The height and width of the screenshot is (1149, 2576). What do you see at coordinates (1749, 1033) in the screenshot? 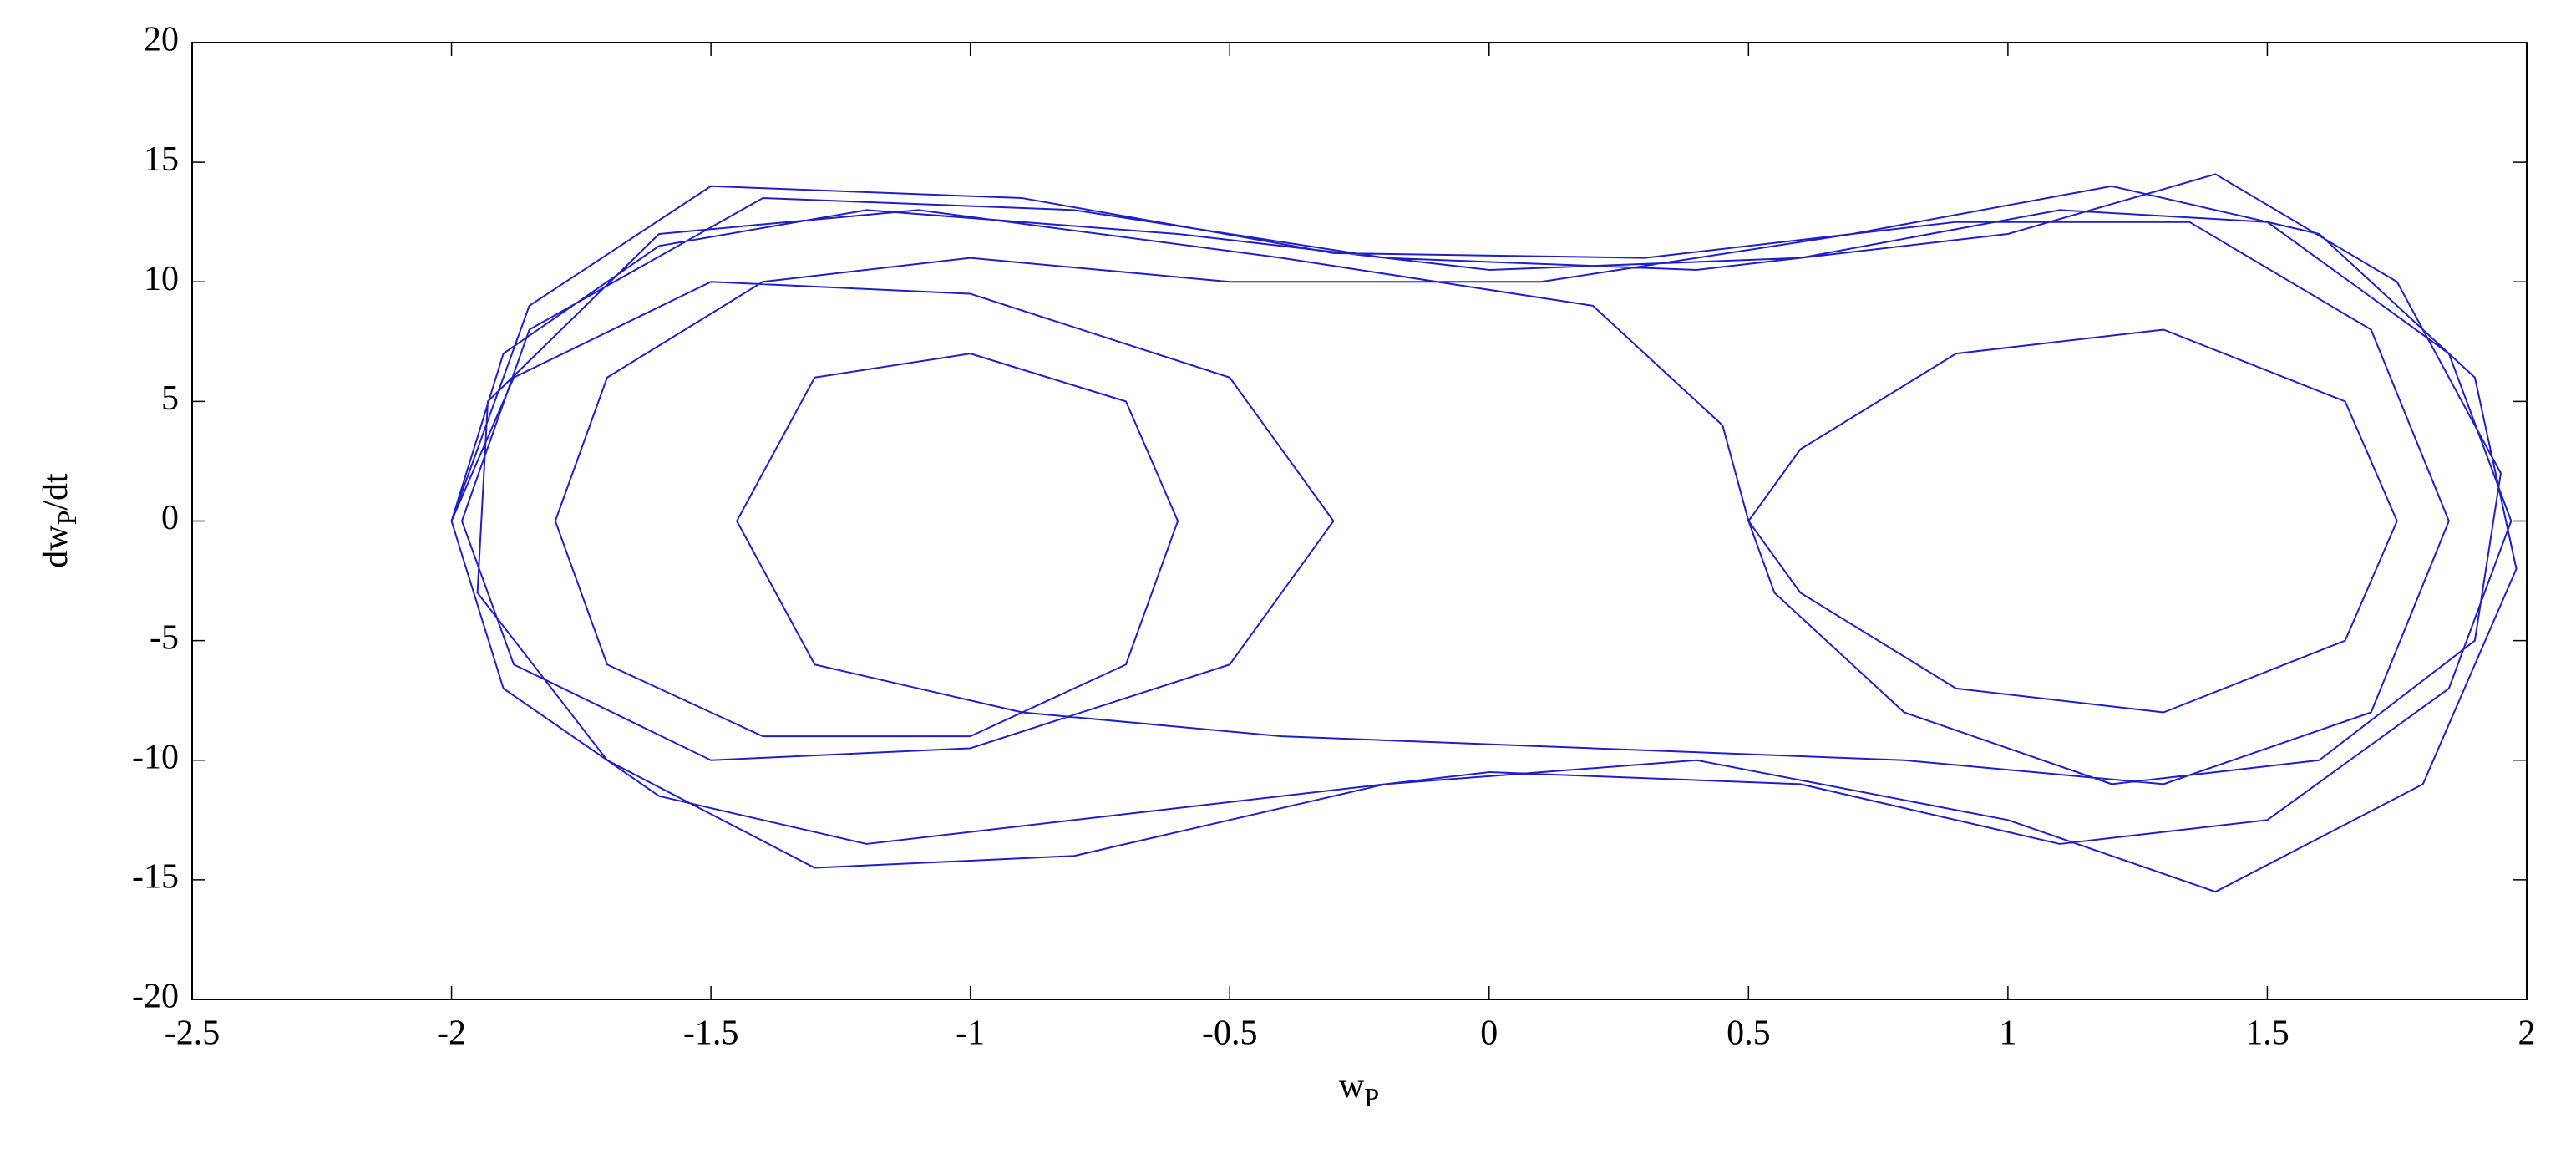
I see `x-tick-label: 0.5` at bounding box center [1749, 1033].